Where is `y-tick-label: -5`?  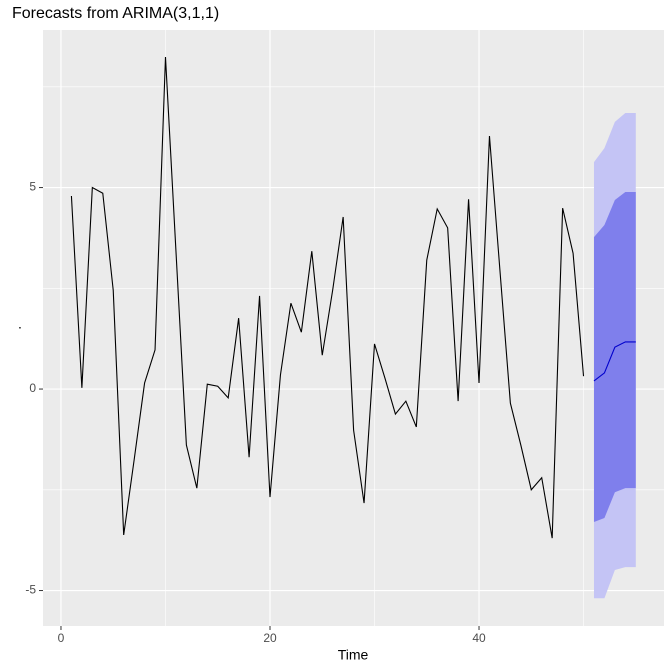
y-tick-label: -5 is located at coordinates (30, 590).